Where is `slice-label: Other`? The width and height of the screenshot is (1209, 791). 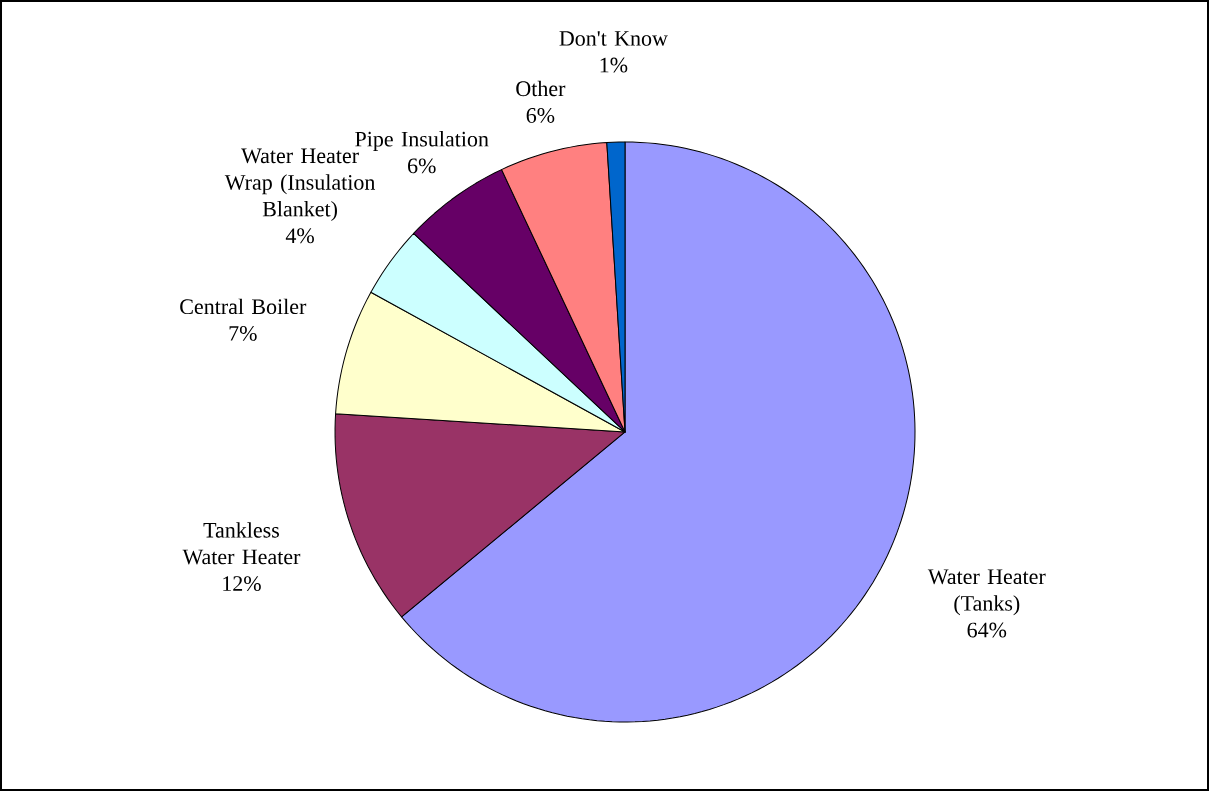
slice-label: Other is located at coordinates (541, 88).